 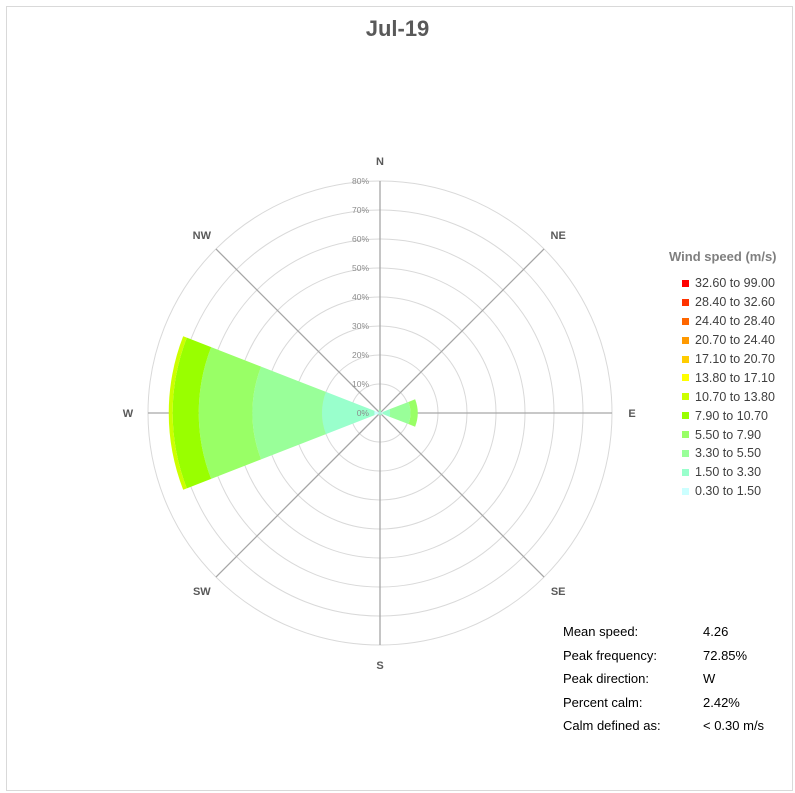 What do you see at coordinates (298, 331) in the screenshot?
I see `spoke-nw` at bounding box center [298, 331].